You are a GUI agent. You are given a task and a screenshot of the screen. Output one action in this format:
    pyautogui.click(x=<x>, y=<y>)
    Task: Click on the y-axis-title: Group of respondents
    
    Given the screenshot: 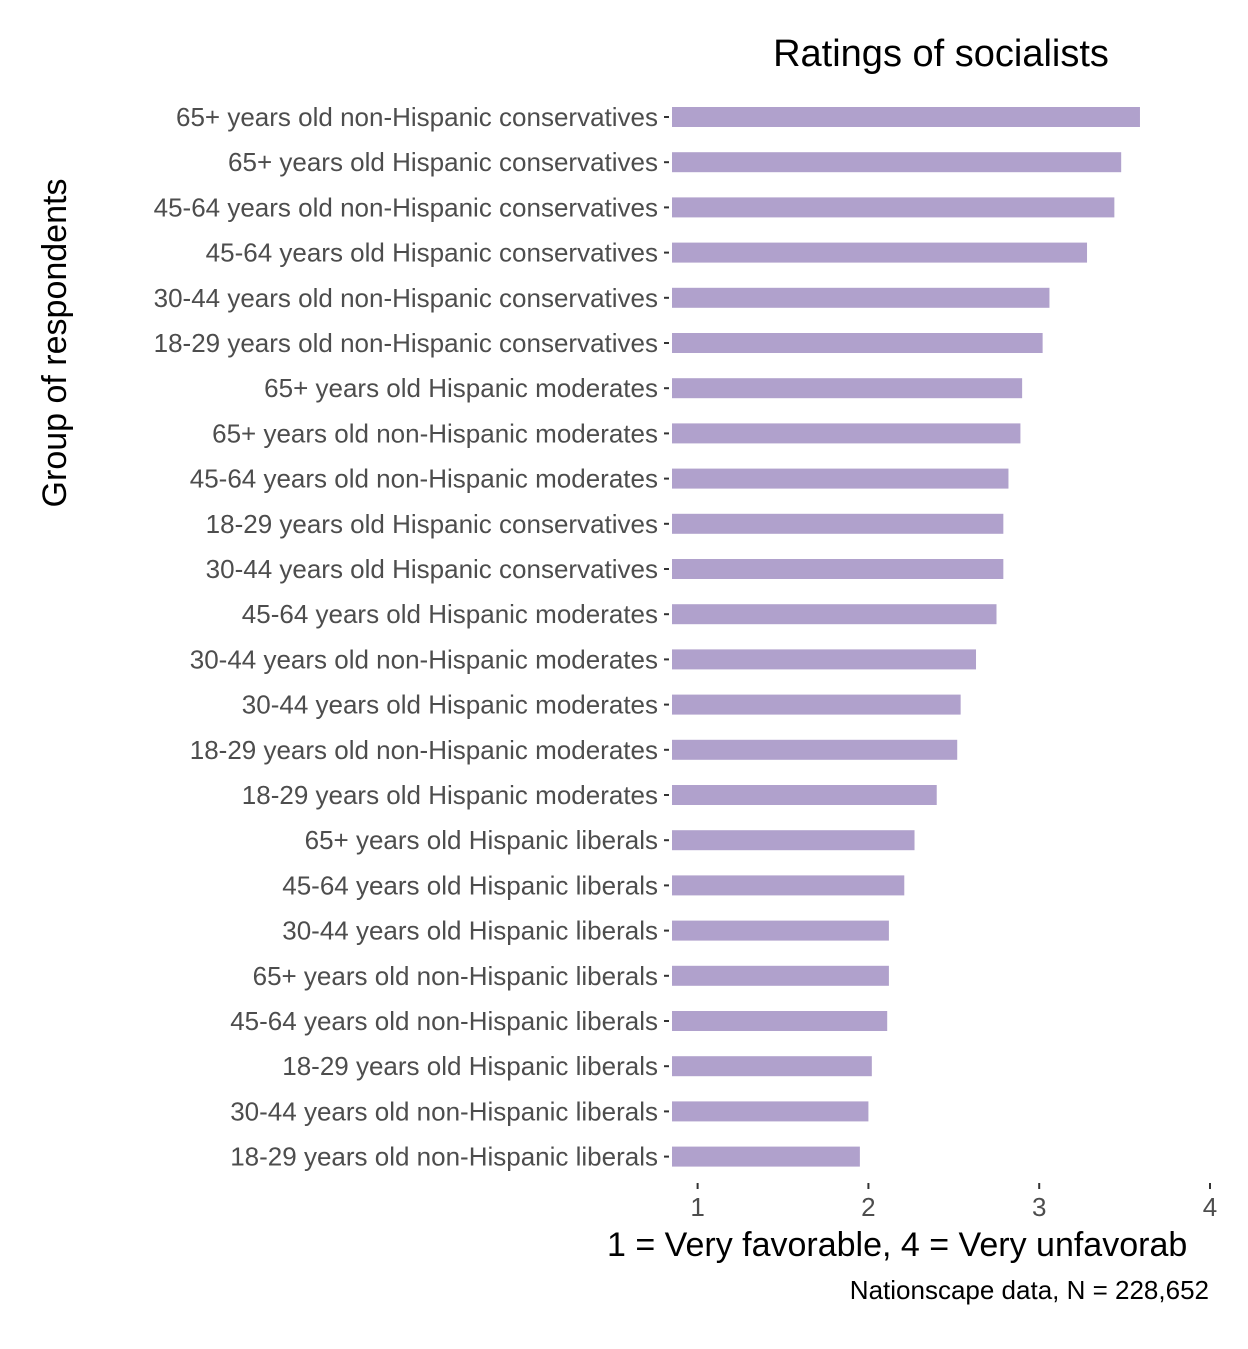 What is the action you would take?
    pyautogui.click(x=55, y=343)
    